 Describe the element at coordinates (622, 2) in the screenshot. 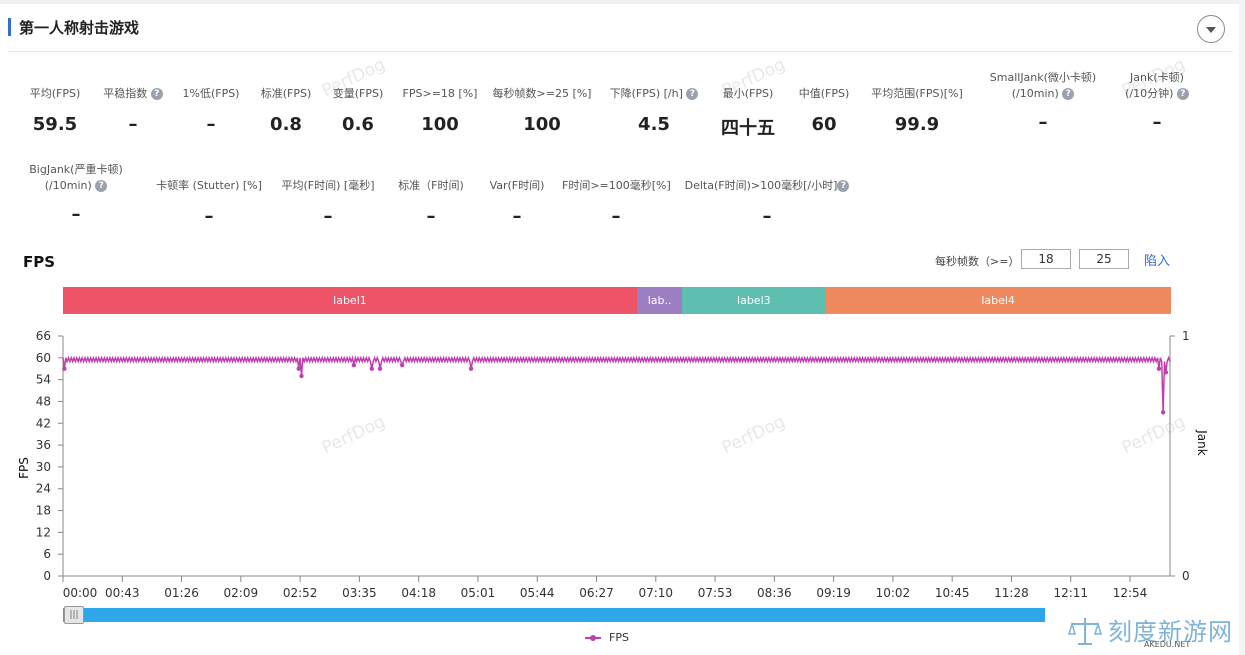

I see `top-border` at that location.